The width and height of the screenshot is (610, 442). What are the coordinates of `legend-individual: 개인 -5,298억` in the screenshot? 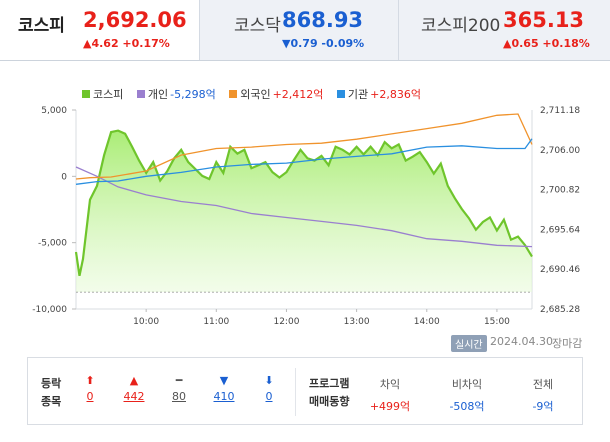 It's located at (176, 94).